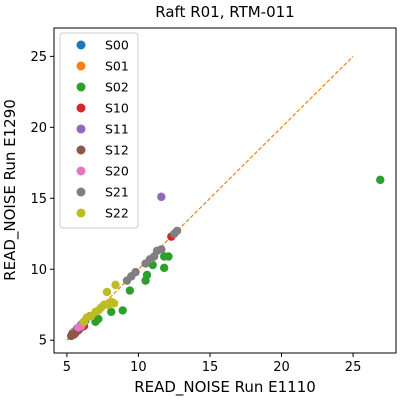 This screenshot has height=400, width=400. What do you see at coordinates (81, 150) in the screenshot?
I see `legend-marker-s12` at bounding box center [81, 150].